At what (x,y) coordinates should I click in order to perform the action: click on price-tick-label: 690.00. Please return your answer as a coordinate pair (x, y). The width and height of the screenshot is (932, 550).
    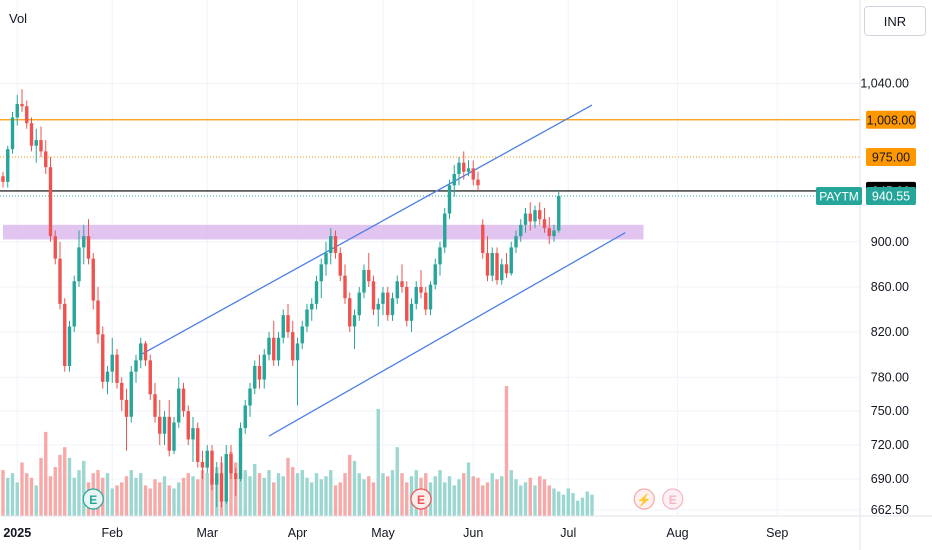
    Looking at the image, I should click on (890, 479).